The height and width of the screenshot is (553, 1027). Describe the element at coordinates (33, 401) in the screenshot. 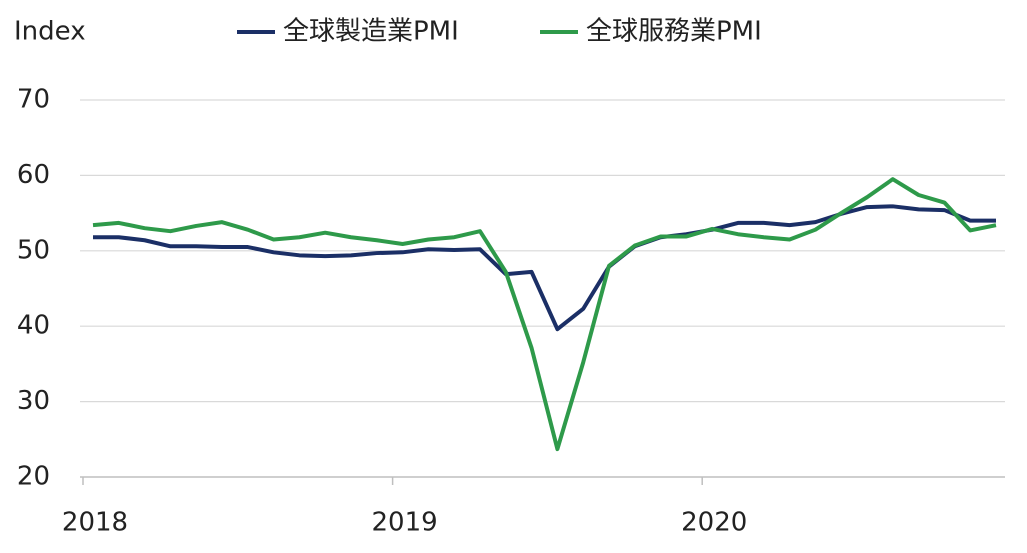

I see `y-tick-label: 30` at that location.